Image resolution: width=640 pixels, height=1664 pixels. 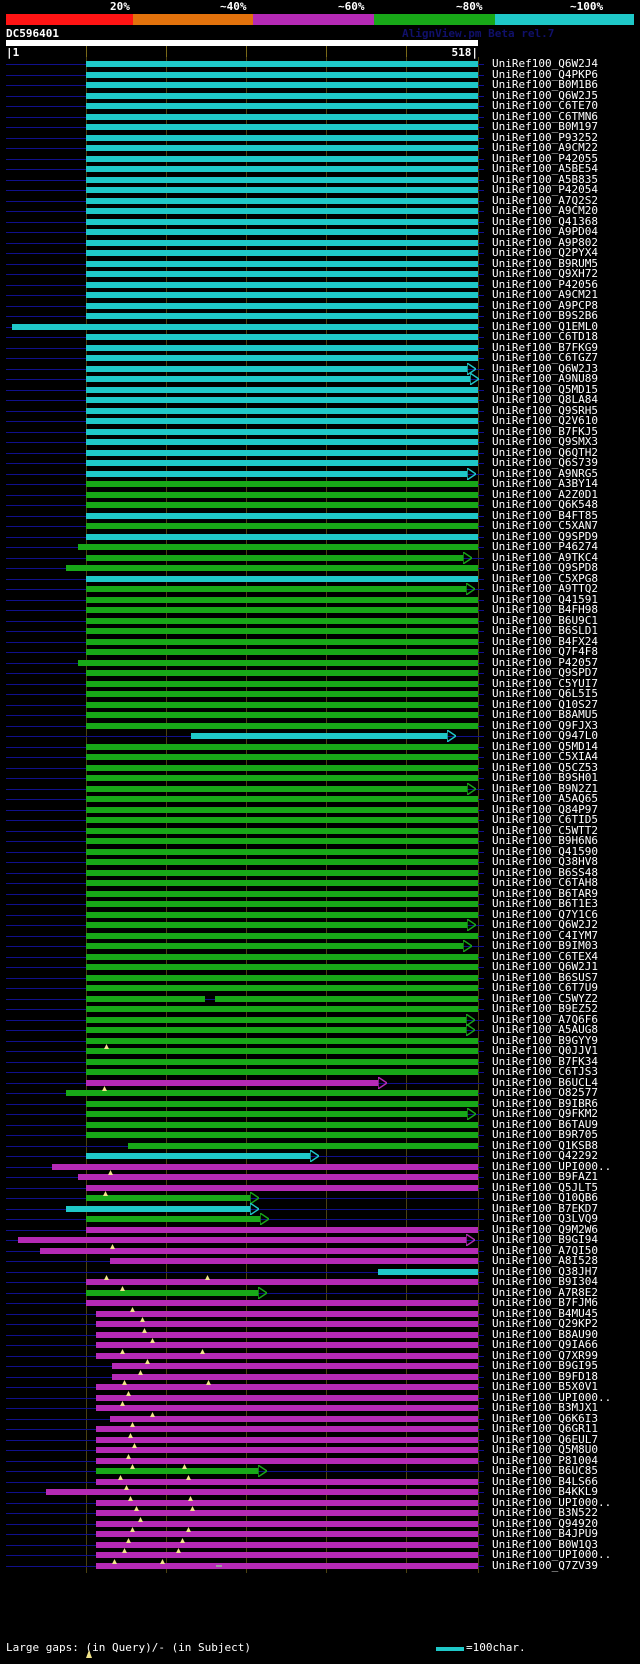 I want to click on table-row: UniRef100_B4JPU9, so click(x=320, y=1534).